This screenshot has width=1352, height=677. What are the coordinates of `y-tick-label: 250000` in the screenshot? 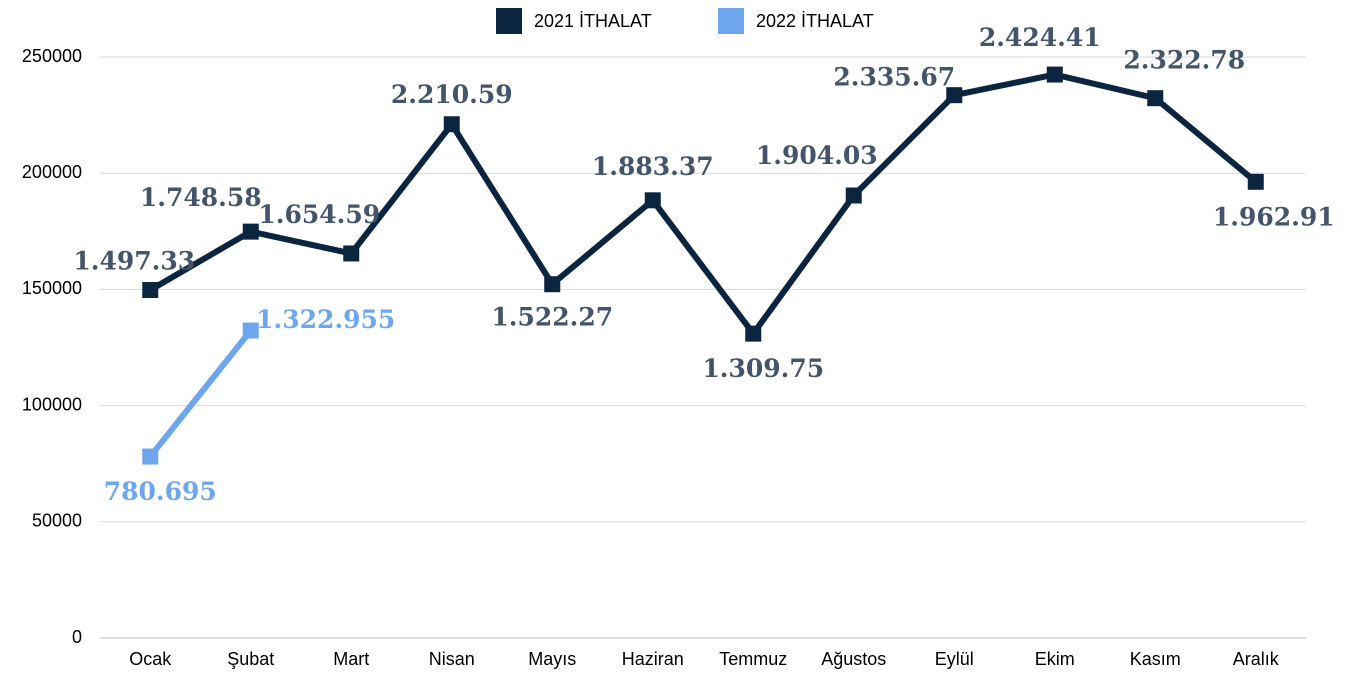 It's located at (52, 56).